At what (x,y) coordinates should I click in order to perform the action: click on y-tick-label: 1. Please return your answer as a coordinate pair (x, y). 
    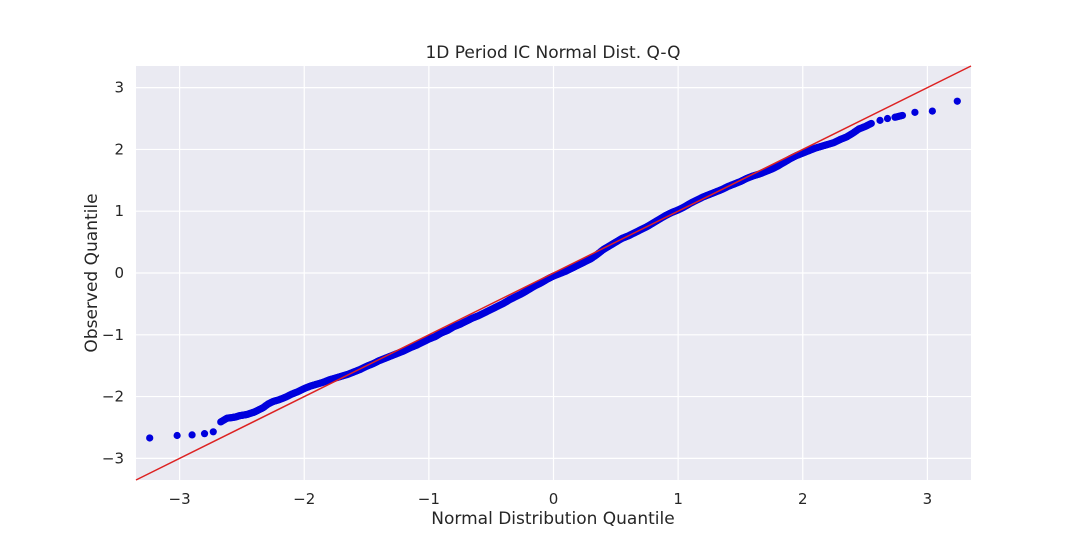
    Looking at the image, I should click on (119, 211).